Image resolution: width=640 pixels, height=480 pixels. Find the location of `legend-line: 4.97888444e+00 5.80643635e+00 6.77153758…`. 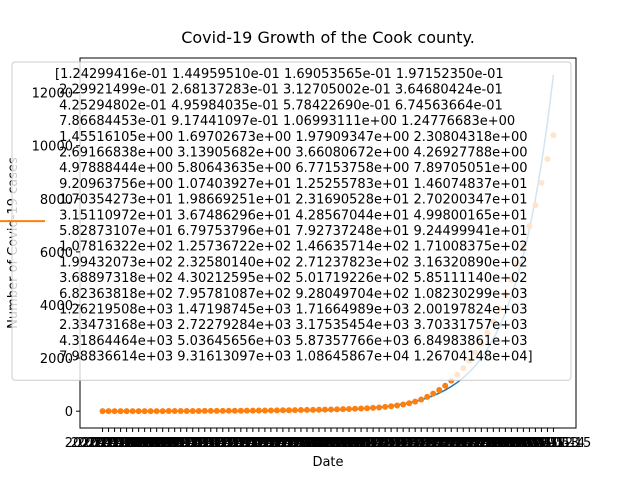

legend-line: 4.97888444e+00 5.80643635e+00 6.77153758… is located at coordinates (291, 168).